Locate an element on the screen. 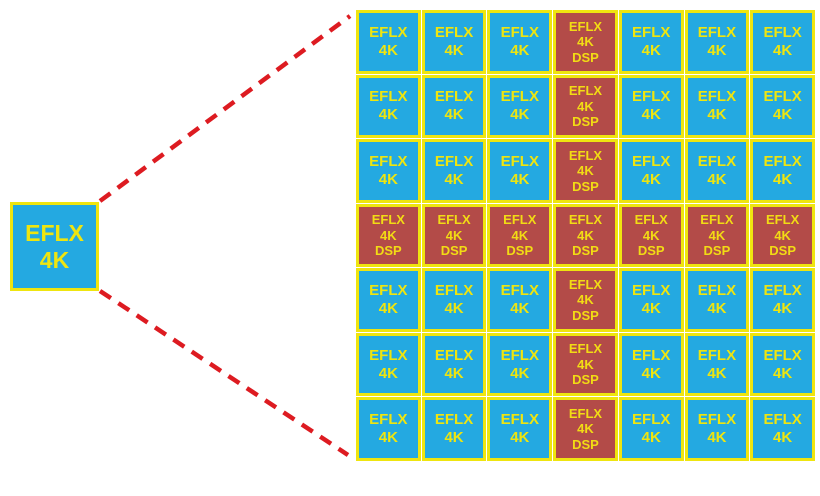  source-tile-label-line: 4K is located at coordinates (54, 259).